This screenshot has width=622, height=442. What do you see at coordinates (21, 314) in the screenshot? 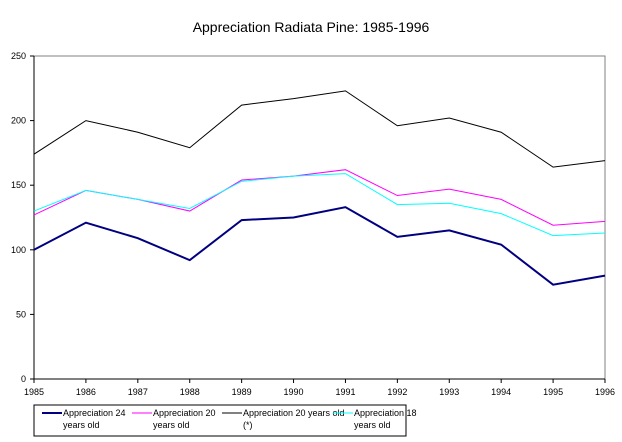
I see `y-tick-label: 50` at bounding box center [21, 314].